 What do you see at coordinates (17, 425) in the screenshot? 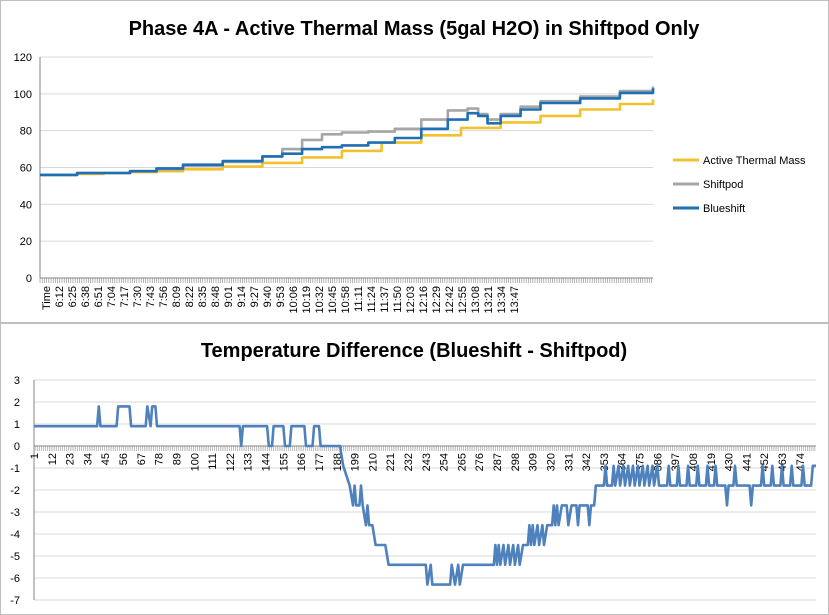
I see `y-tick-label: 1` at bounding box center [17, 425].